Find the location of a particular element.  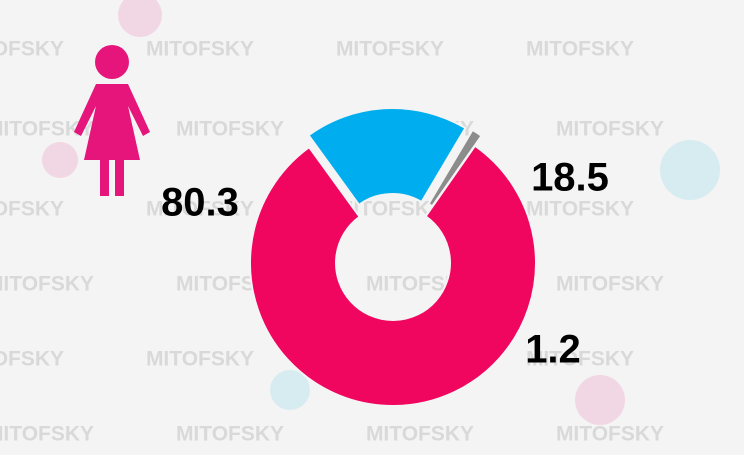

data-label: 18.5 is located at coordinates (570, 178).